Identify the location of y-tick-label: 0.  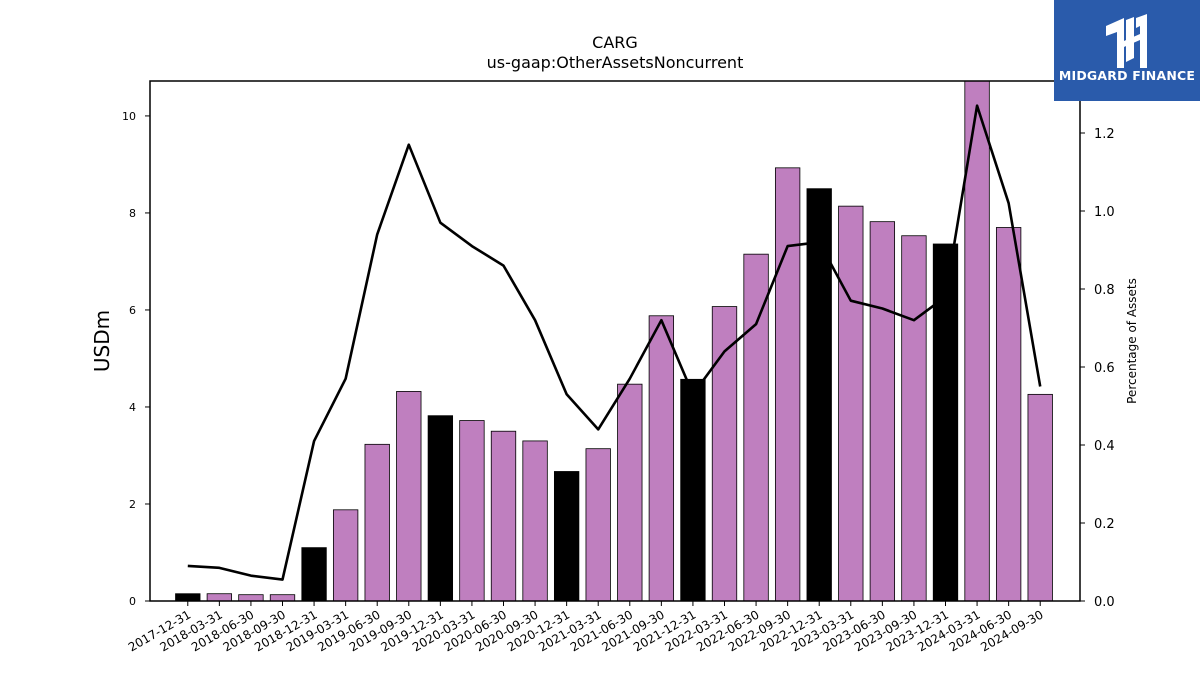
(132, 601).